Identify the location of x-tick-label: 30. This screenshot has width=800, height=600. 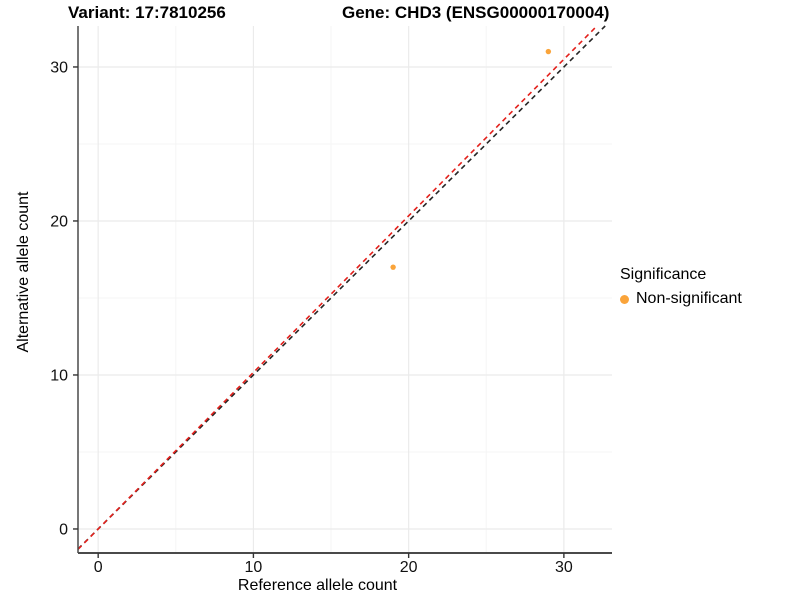
(564, 567).